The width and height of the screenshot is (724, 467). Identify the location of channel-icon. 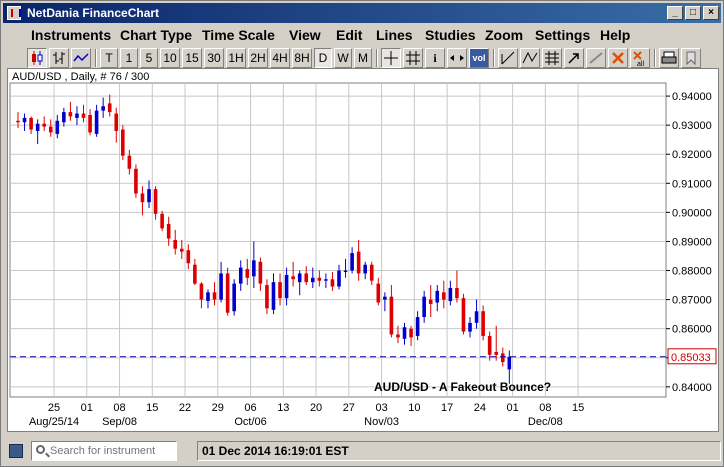
(530, 58).